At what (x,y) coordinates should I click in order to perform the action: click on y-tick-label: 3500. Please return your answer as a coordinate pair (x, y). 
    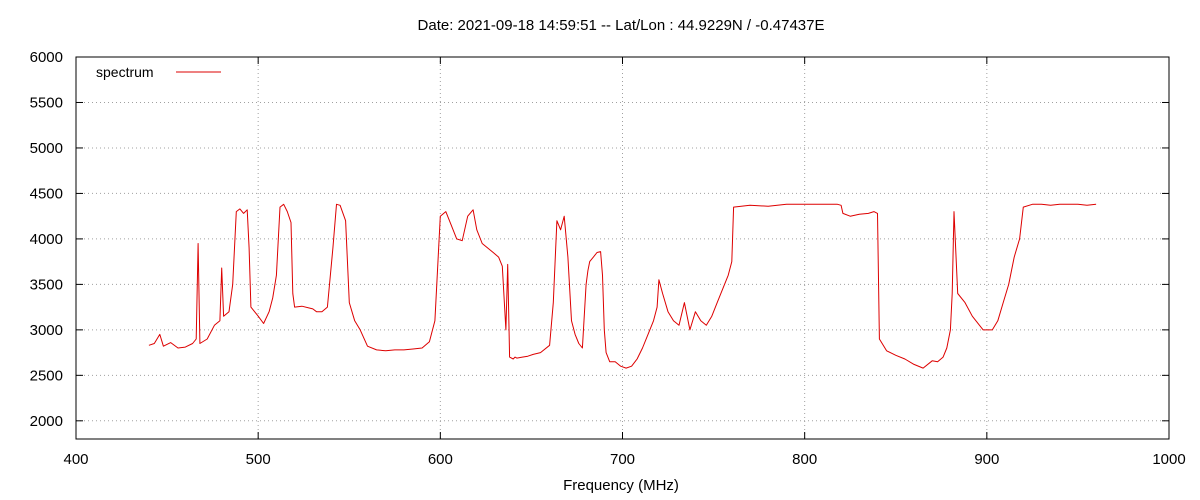
    Looking at the image, I should click on (46, 284).